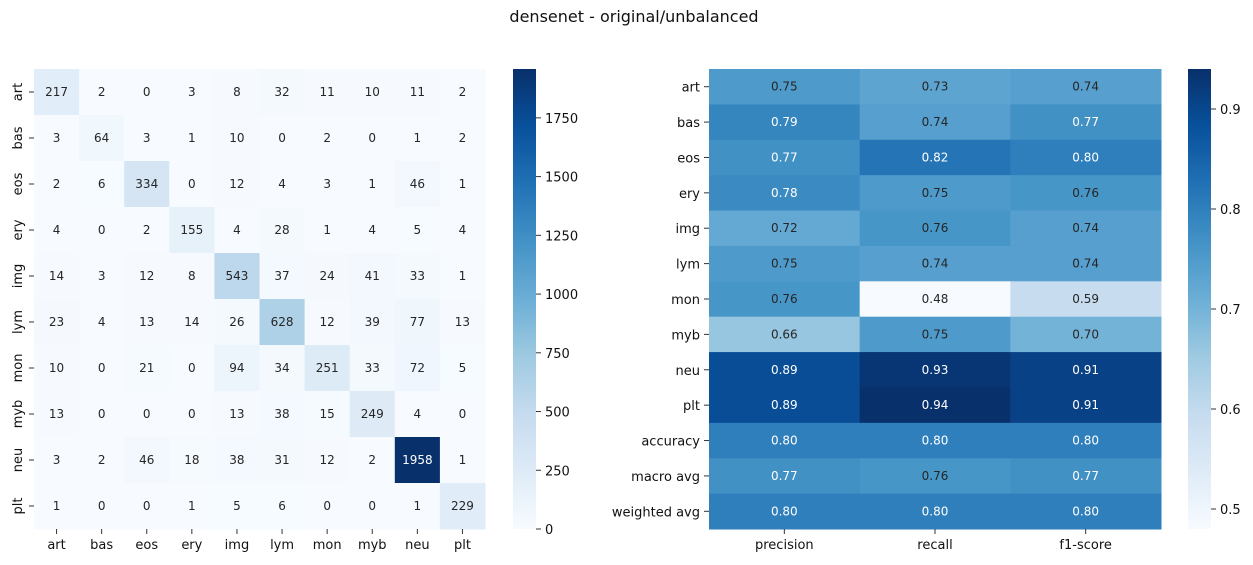 The image size is (1253, 565). Describe the element at coordinates (237, 545) in the screenshot. I see `x-tick-label: img` at that location.